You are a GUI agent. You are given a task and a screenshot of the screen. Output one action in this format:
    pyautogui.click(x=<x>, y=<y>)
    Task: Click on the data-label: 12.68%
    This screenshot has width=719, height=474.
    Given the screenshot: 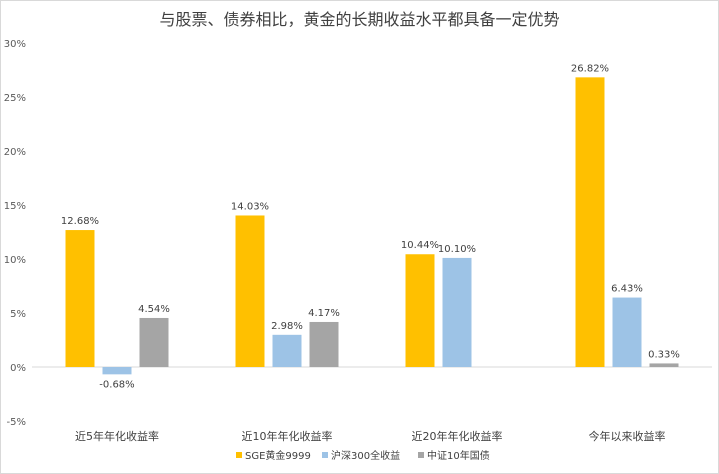 What is the action you would take?
    pyautogui.click(x=80, y=221)
    